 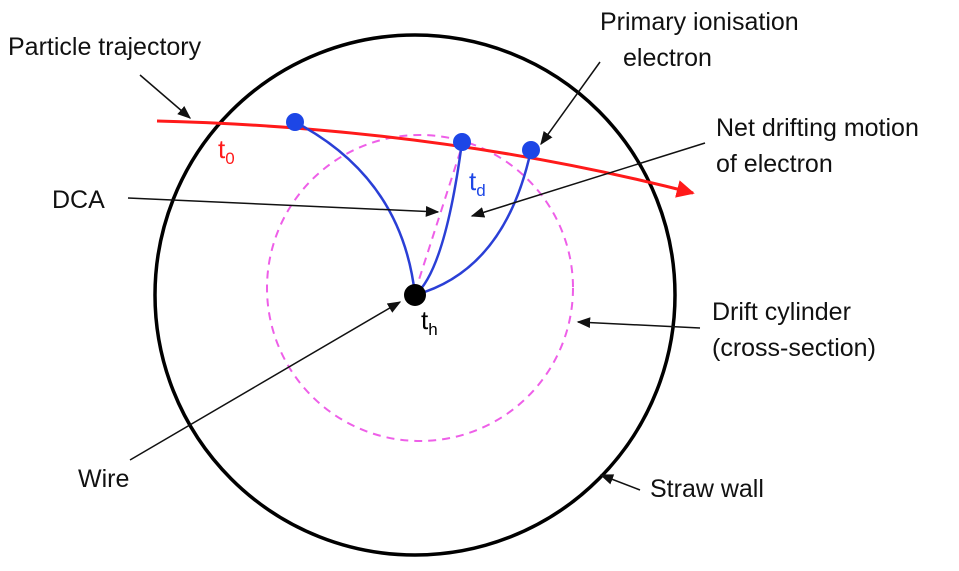 I want to click on particle-trajectory-line, so click(x=425, y=158).